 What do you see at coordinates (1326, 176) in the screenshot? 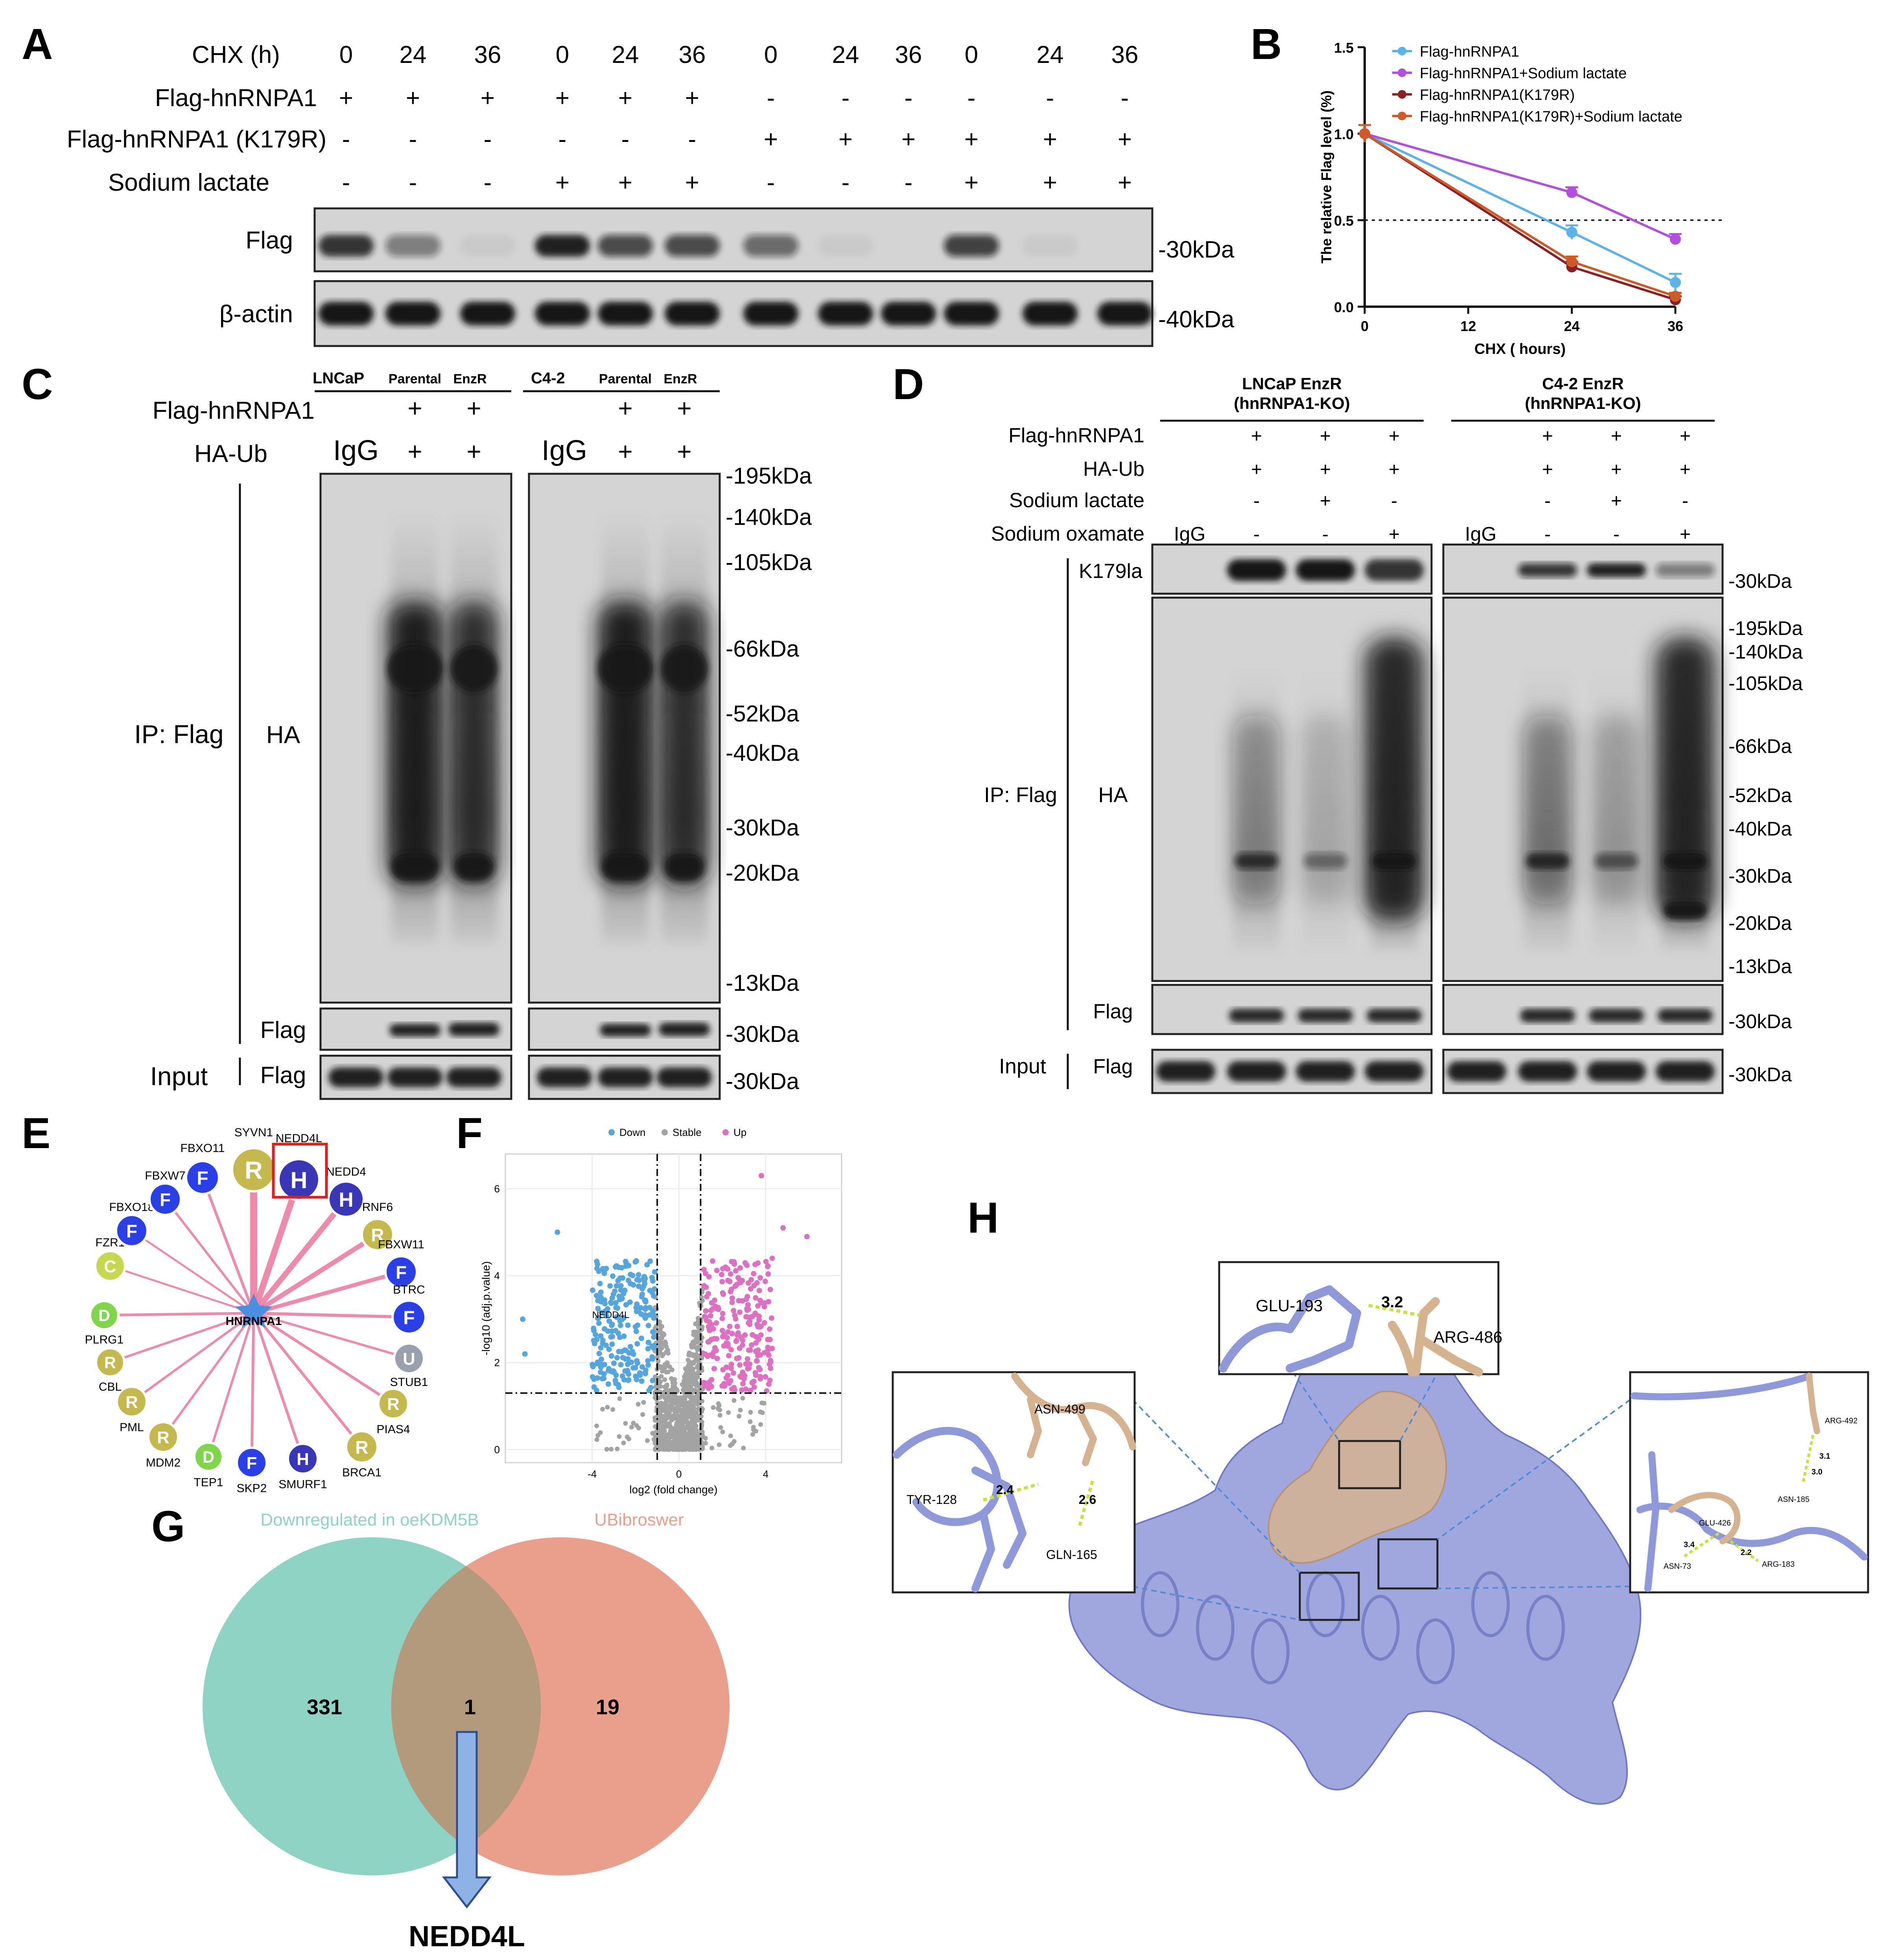
I see `panel-b-y-axis-label: The relative Flag level (%)` at bounding box center [1326, 176].